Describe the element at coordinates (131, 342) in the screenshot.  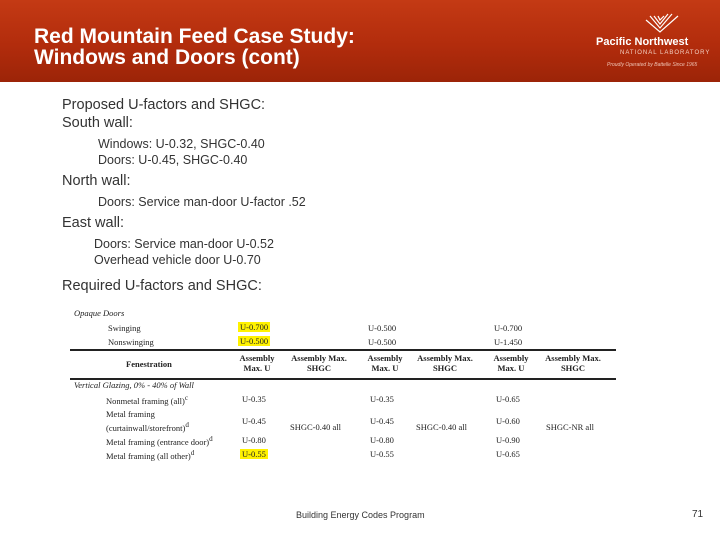
I see `table-row-label: Nonswinging` at that location.